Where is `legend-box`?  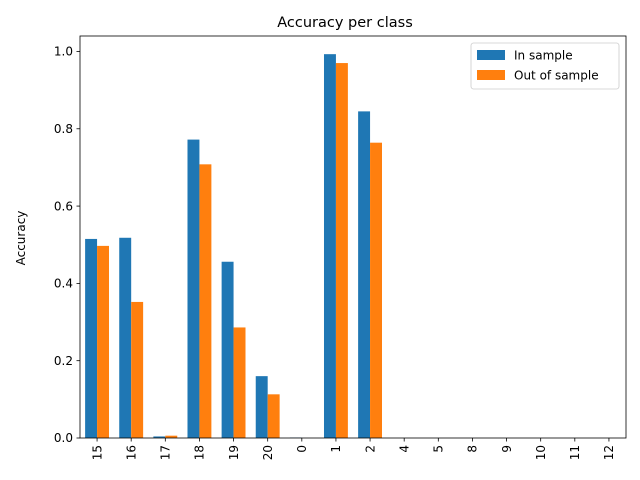
legend-box is located at coordinates (545, 66).